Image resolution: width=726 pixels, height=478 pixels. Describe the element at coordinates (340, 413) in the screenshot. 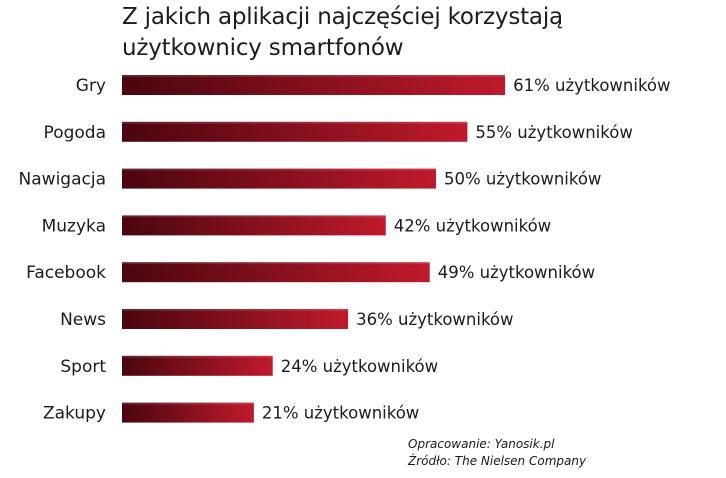

I see `value-label: 21% użytkowników` at that location.